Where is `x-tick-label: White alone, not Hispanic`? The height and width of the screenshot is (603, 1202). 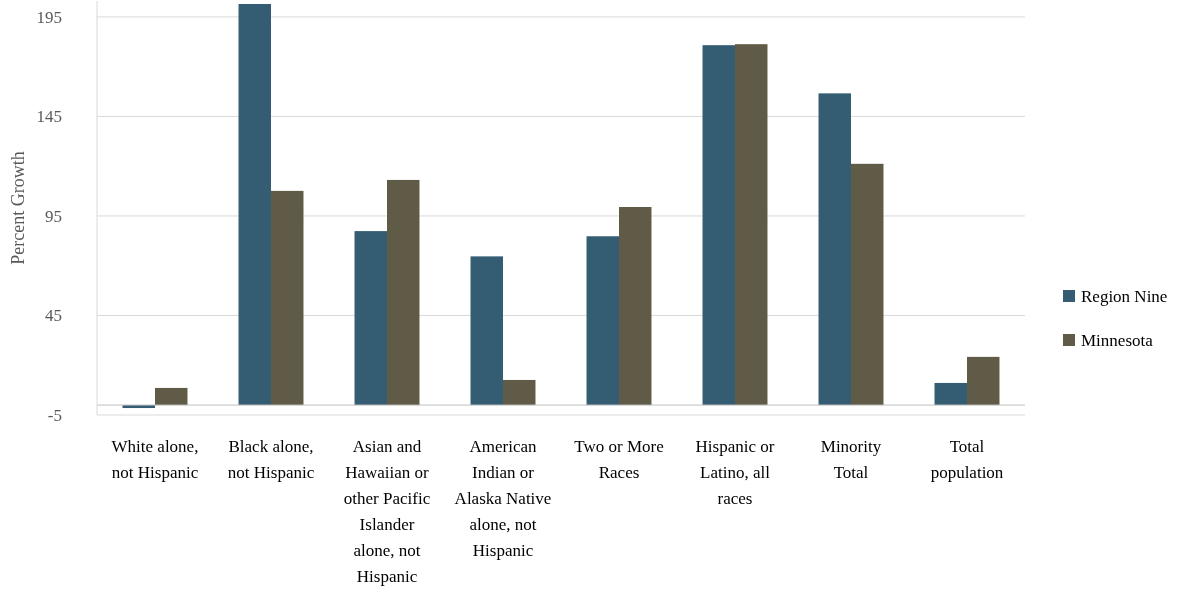 x-tick-label: White alone, not Hispanic is located at coordinates (155, 459).